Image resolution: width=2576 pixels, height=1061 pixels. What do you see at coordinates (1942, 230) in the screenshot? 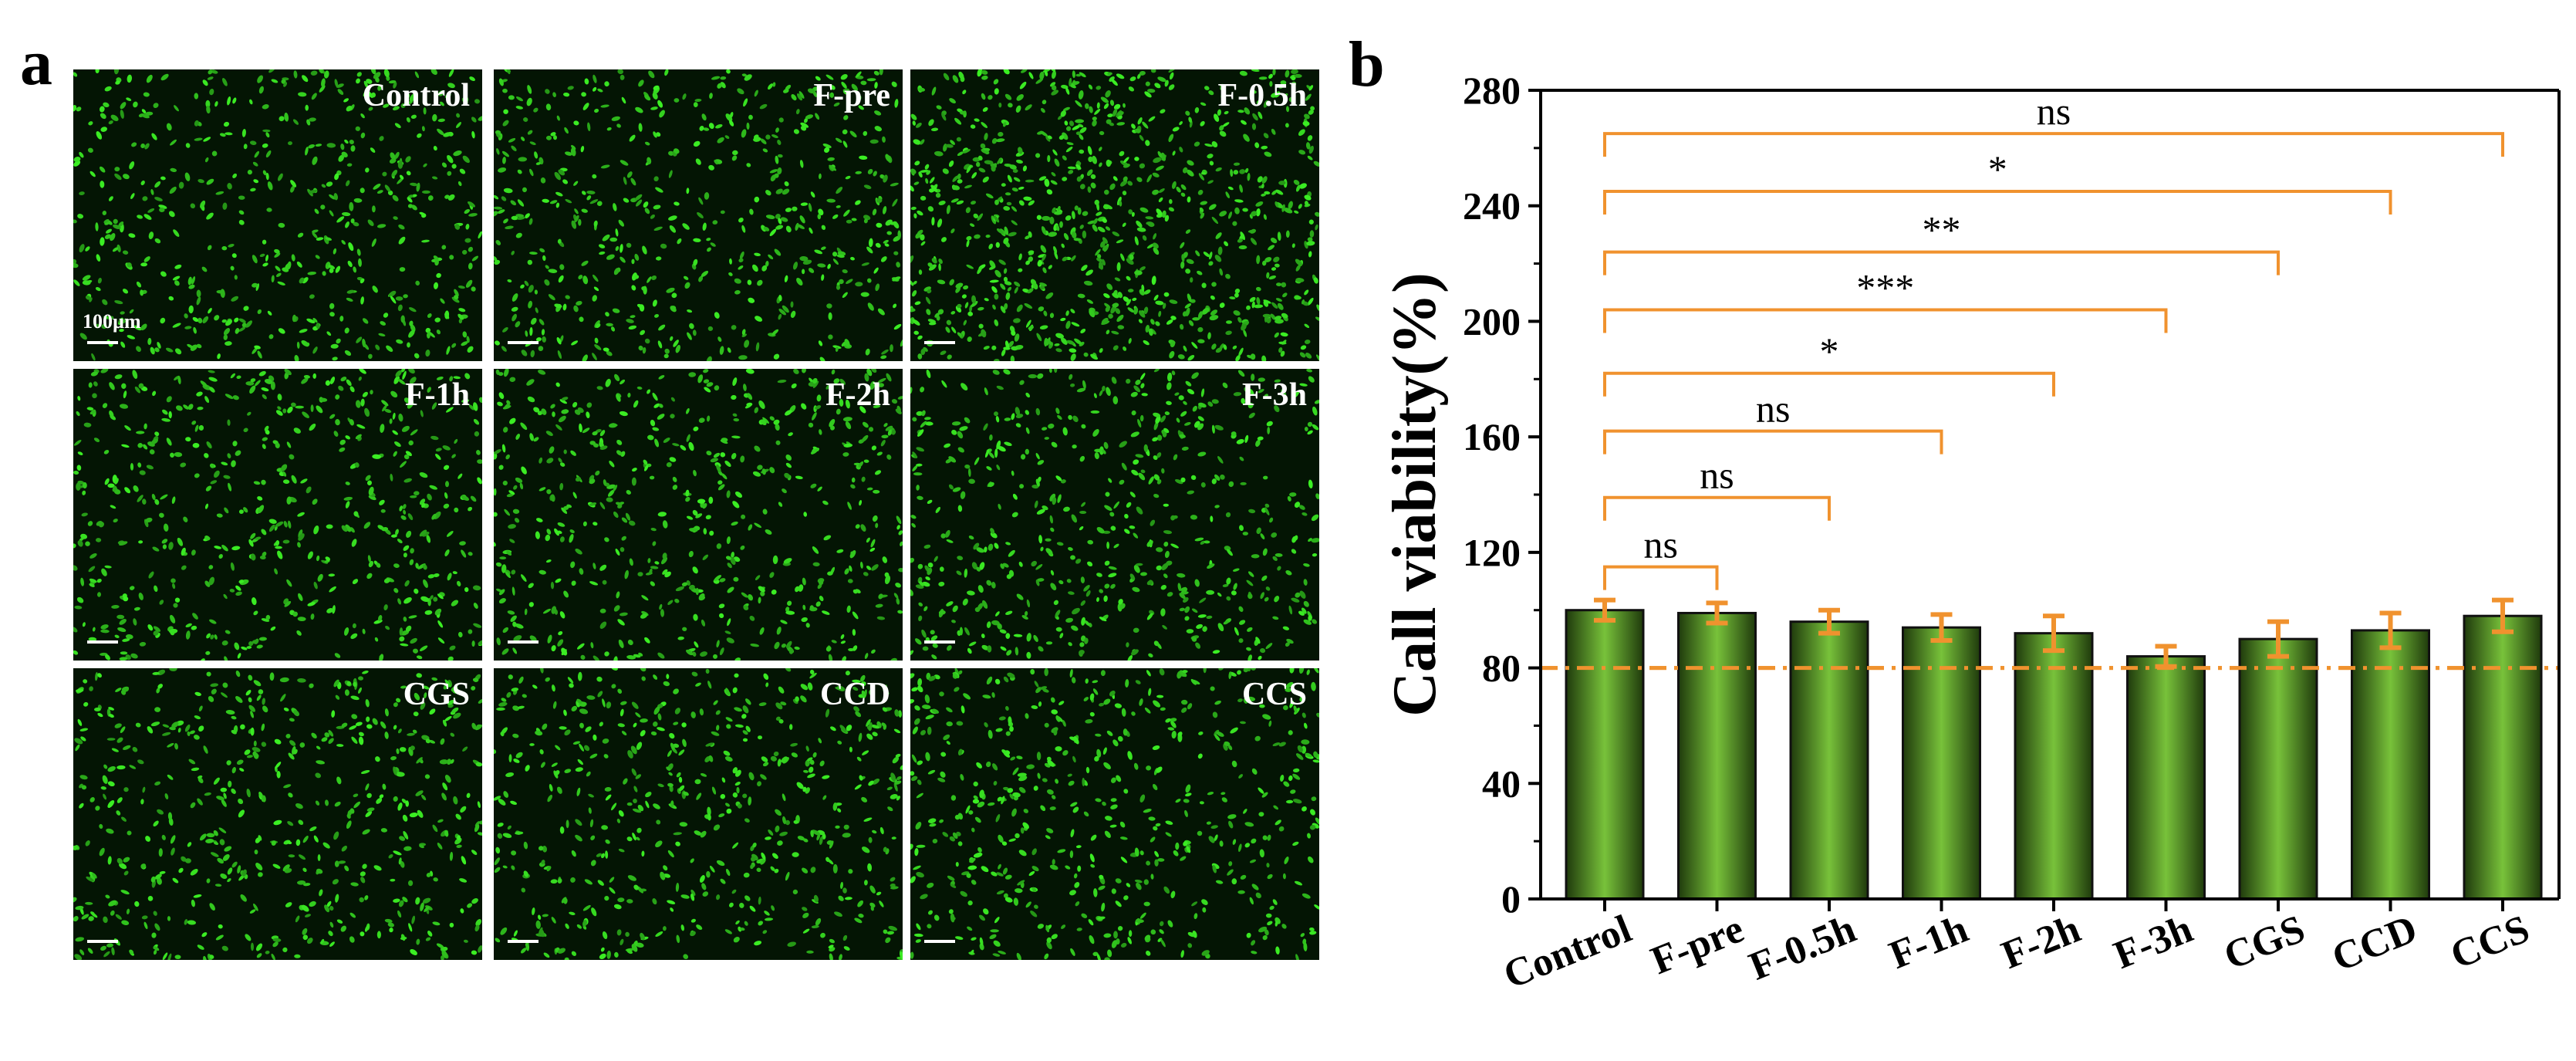
I see `significance-label: **` at bounding box center [1942, 230].